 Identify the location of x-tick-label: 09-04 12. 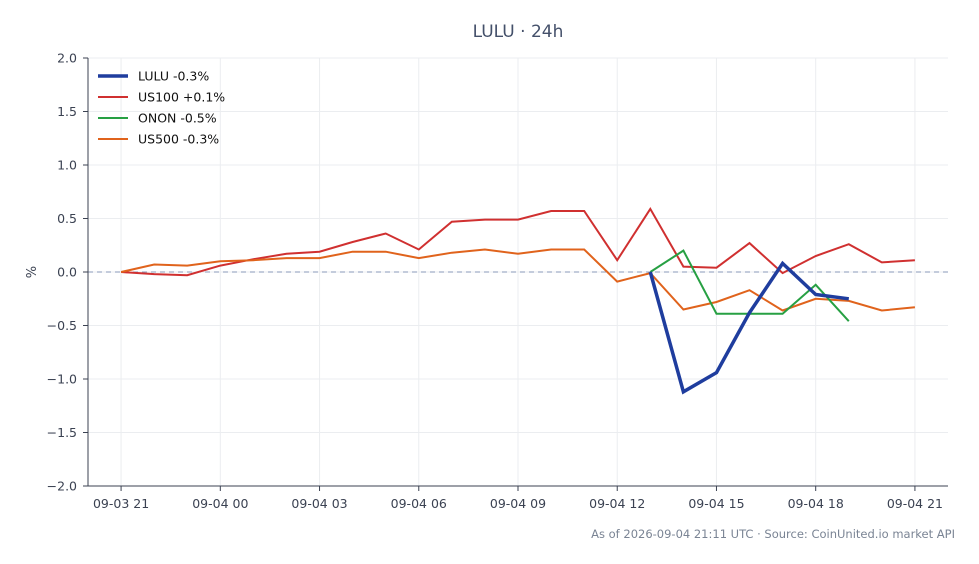
(617, 503).